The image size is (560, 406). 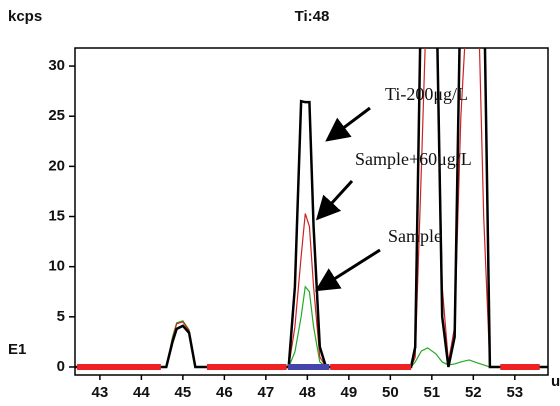 I want to click on x-tick-label: 45, so click(x=183, y=392).